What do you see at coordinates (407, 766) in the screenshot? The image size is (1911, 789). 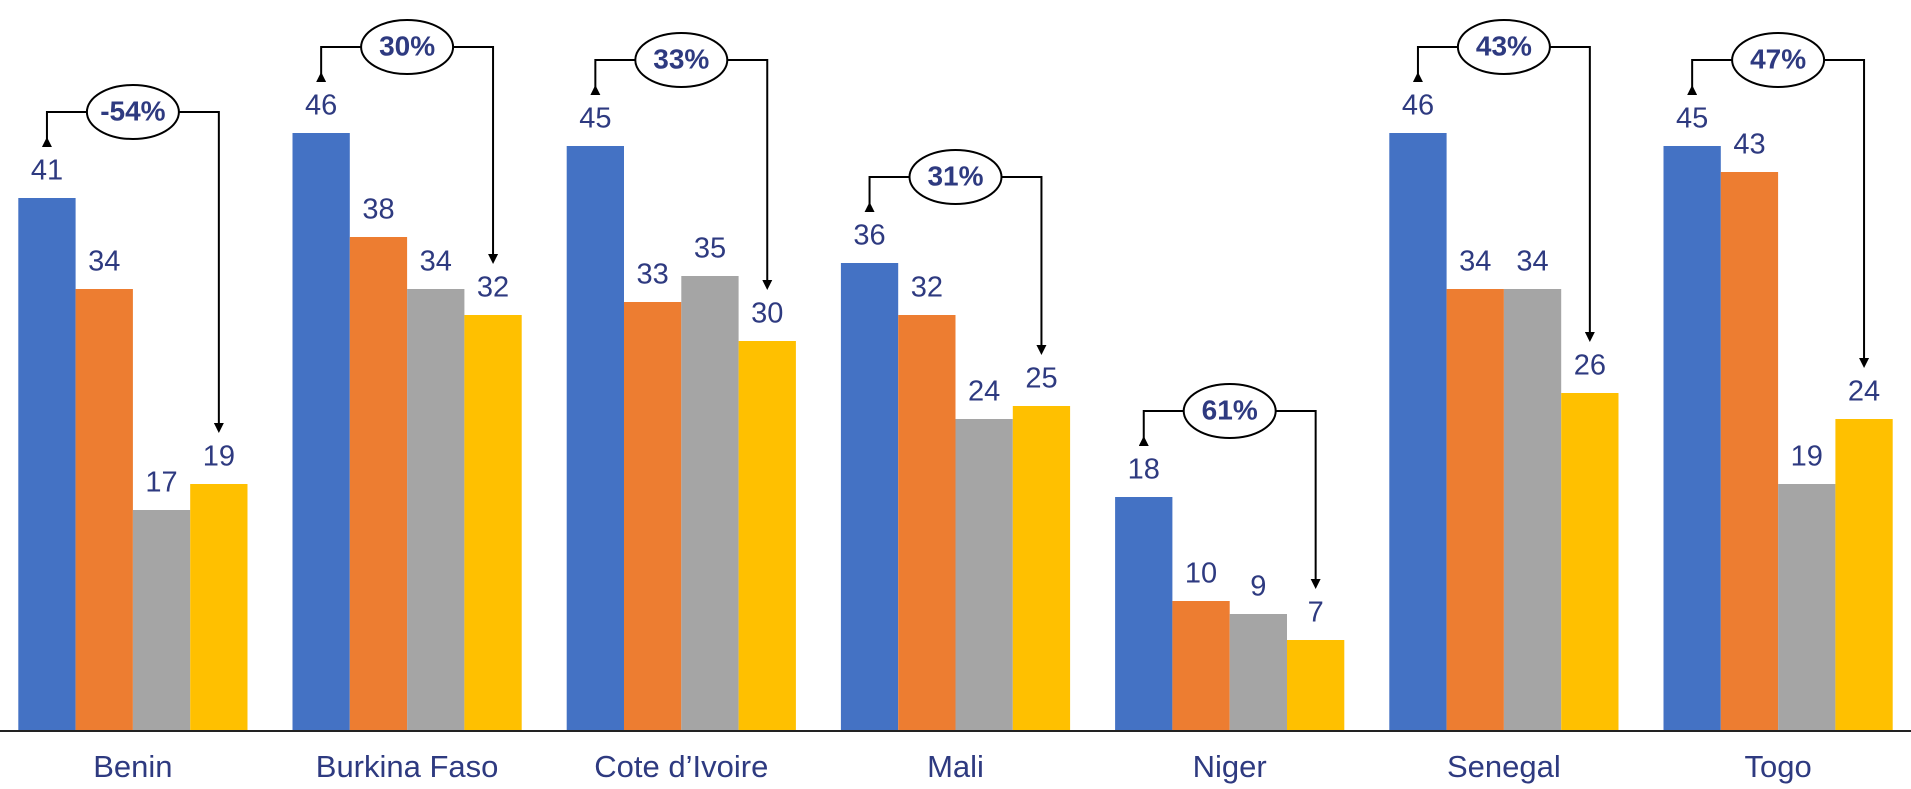 I see `x-tick-label: Burkina Faso` at bounding box center [407, 766].